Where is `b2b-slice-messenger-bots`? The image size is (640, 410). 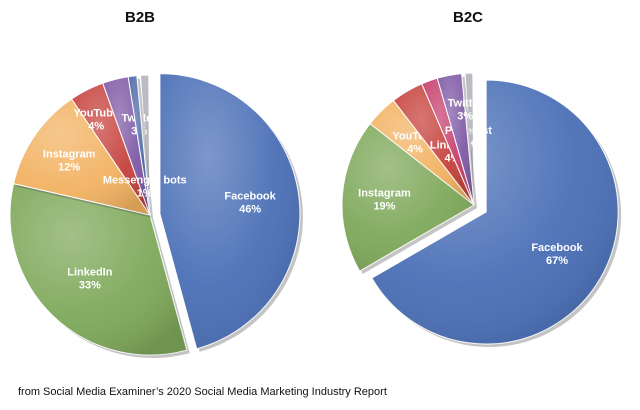 b2b-slice-messenger-bots is located at coordinates (140, 146).